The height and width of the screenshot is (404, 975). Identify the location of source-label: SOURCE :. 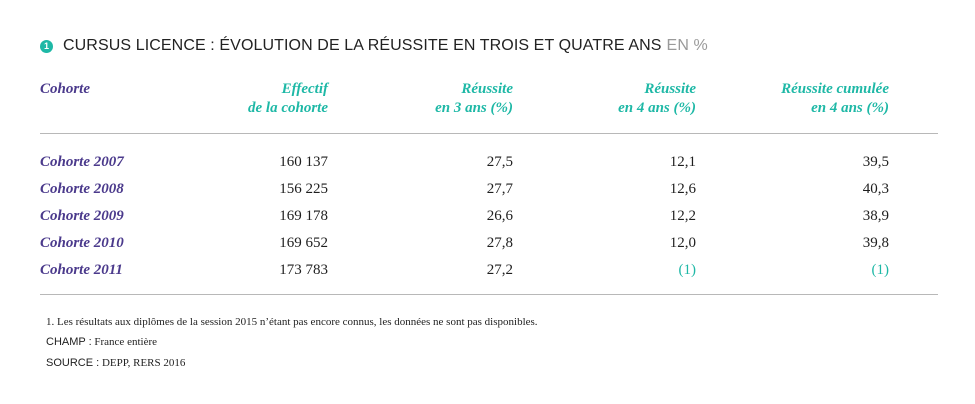
(73, 363).